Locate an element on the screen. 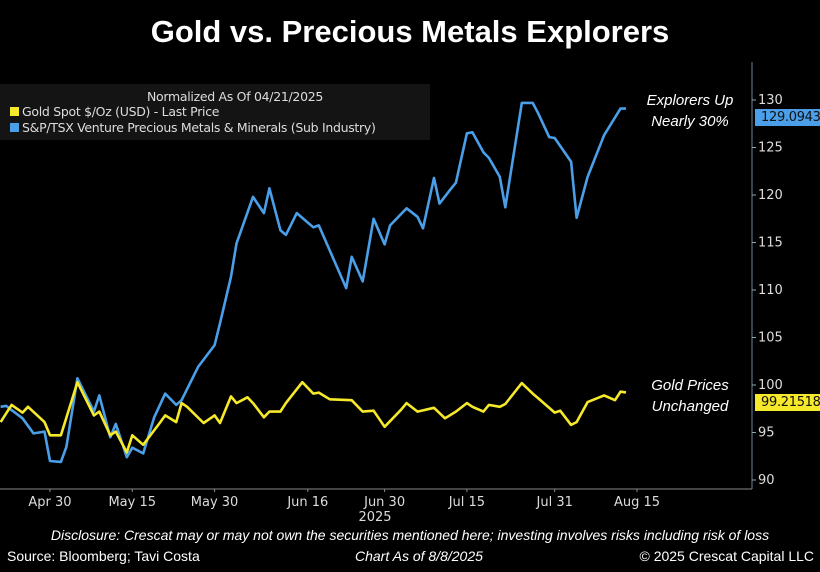  y-tick-label: 130 is located at coordinates (770, 100).